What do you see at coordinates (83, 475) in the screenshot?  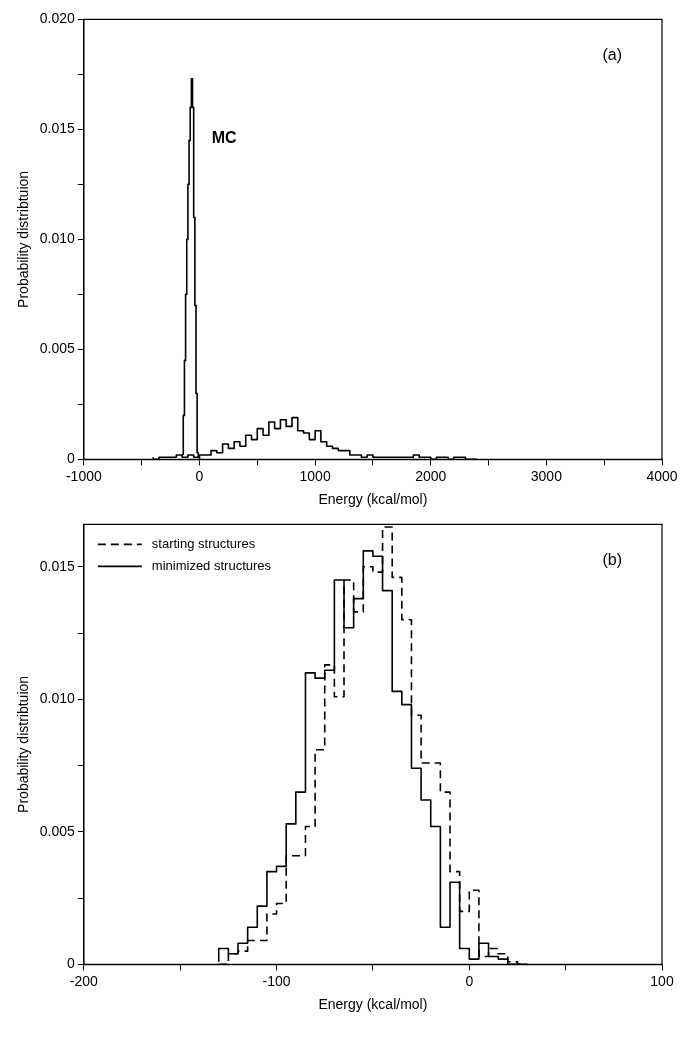 I see `x-tick-label: -1000` at bounding box center [83, 475].